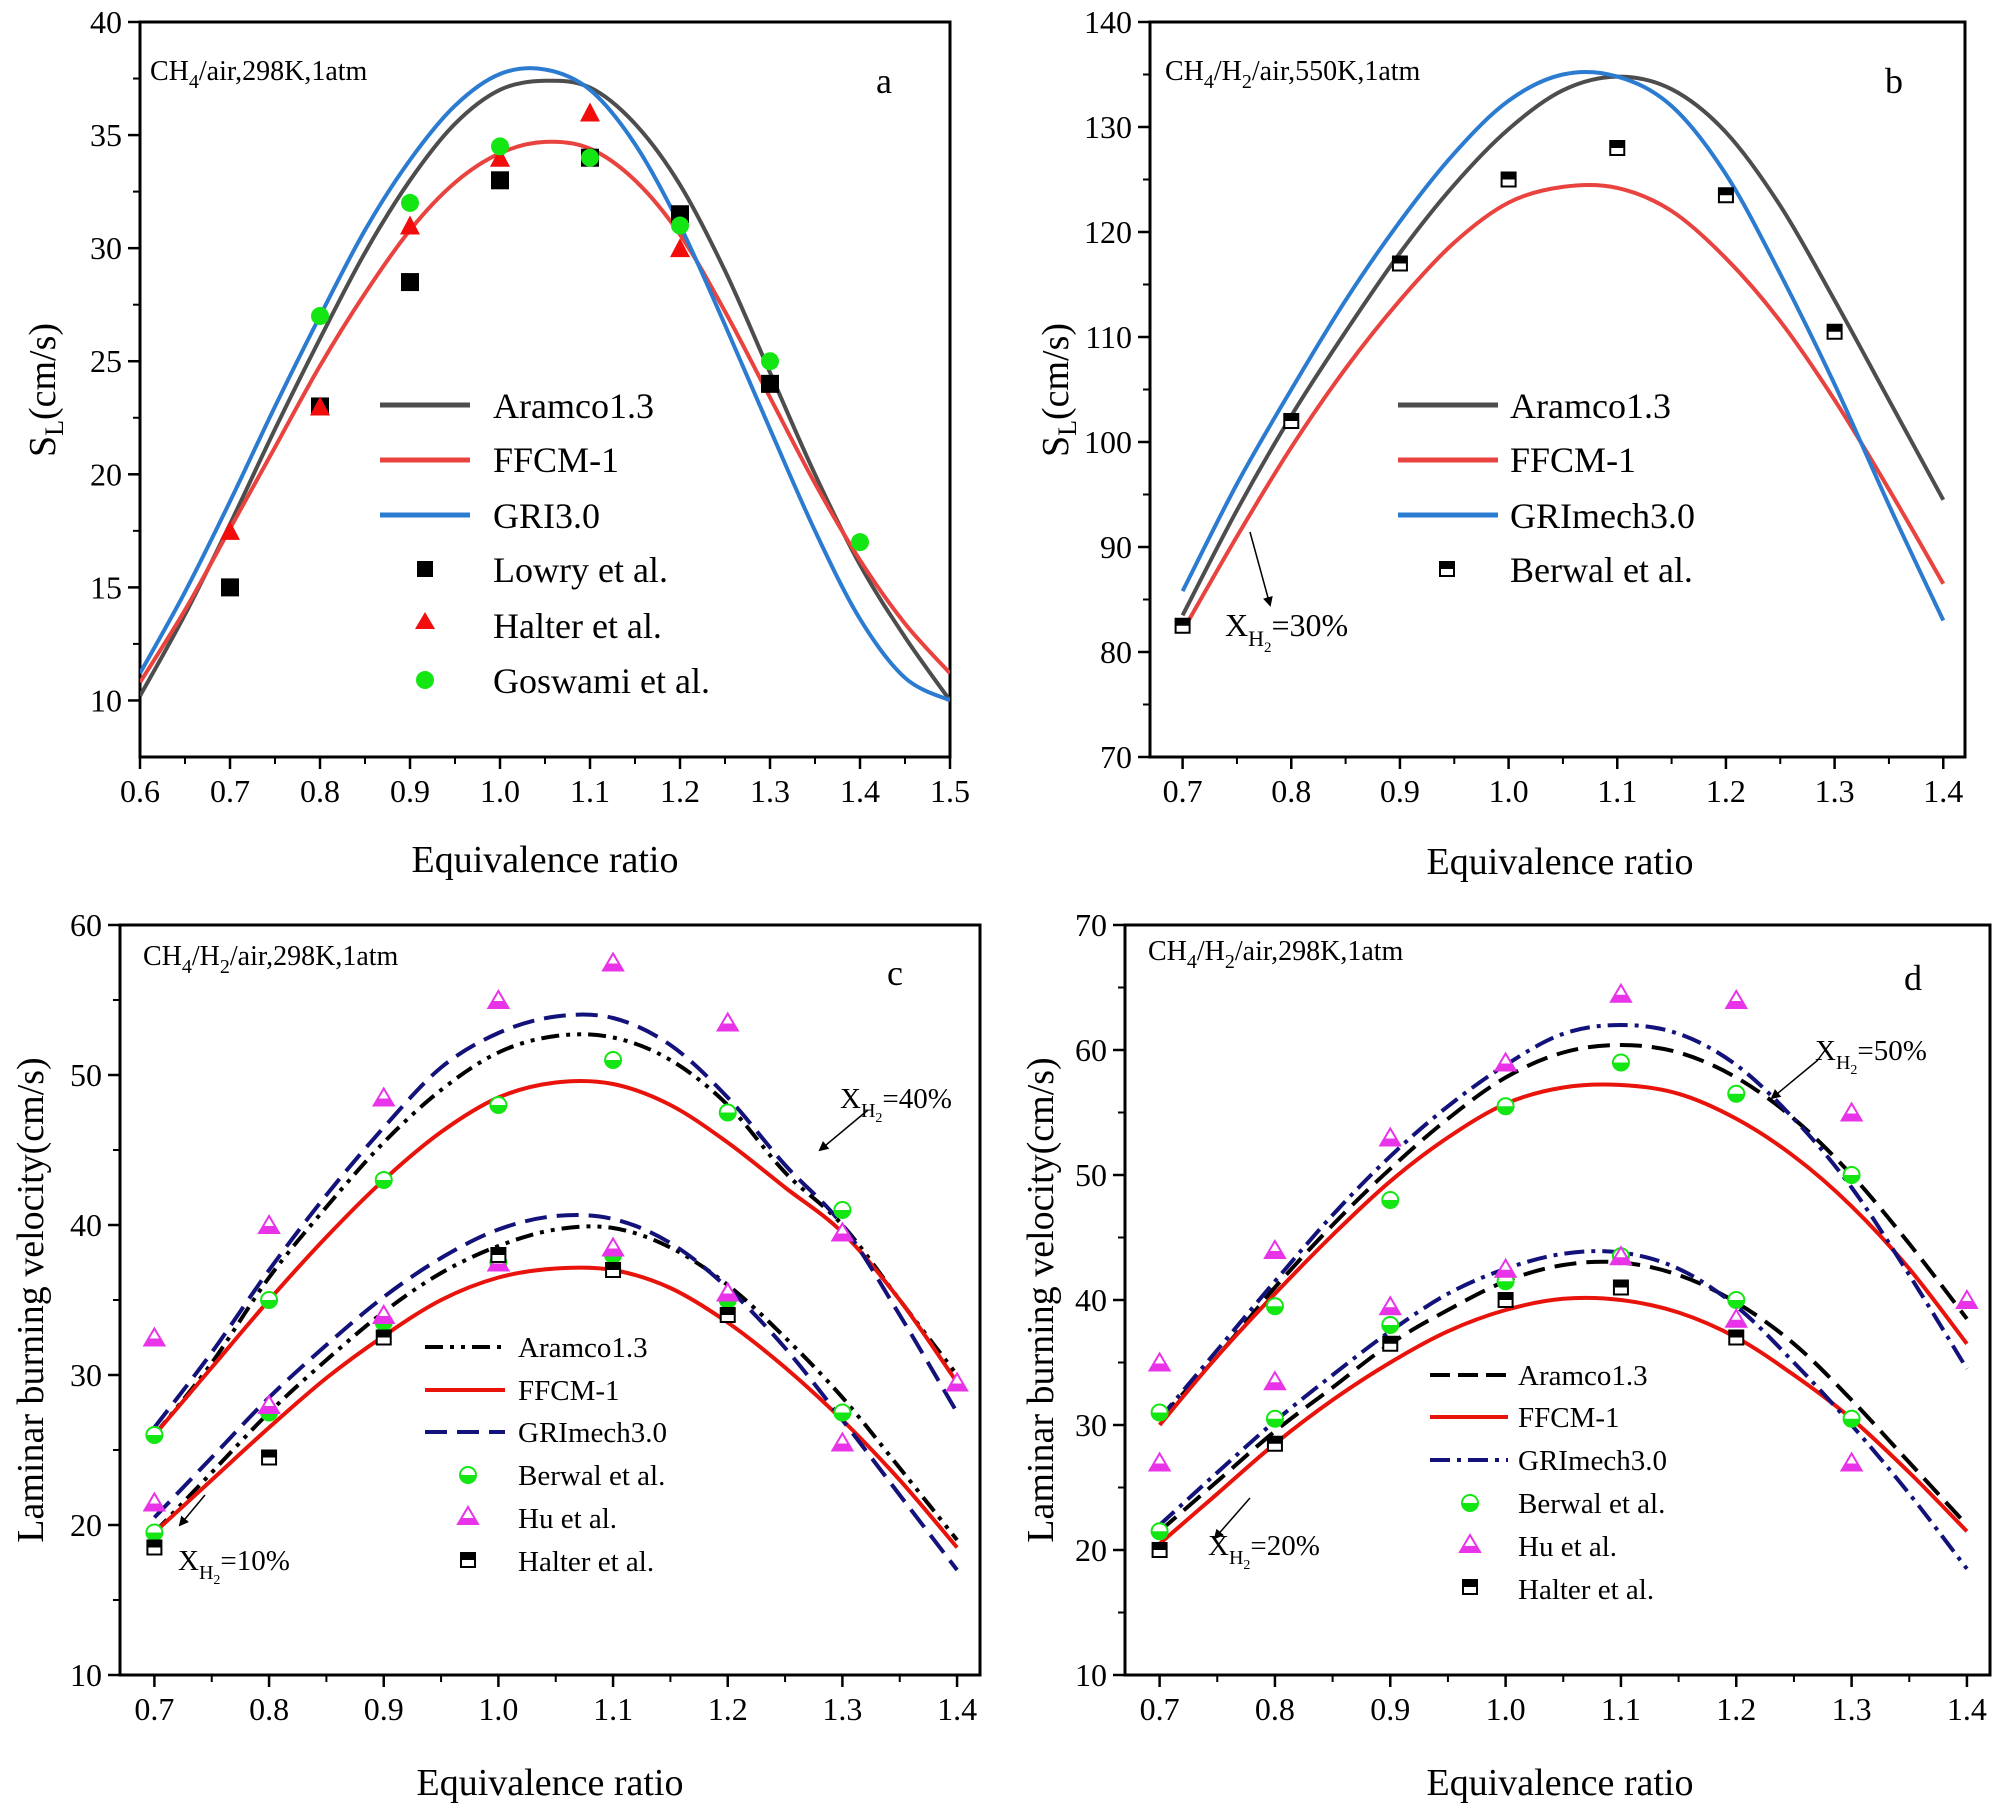 Image resolution: width=2000 pixels, height=1812 pixels. What do you see at coordinates (1116, 547) in the screenshot?
I see `y-tick-label: 90` at bounding box center [1116, 547].